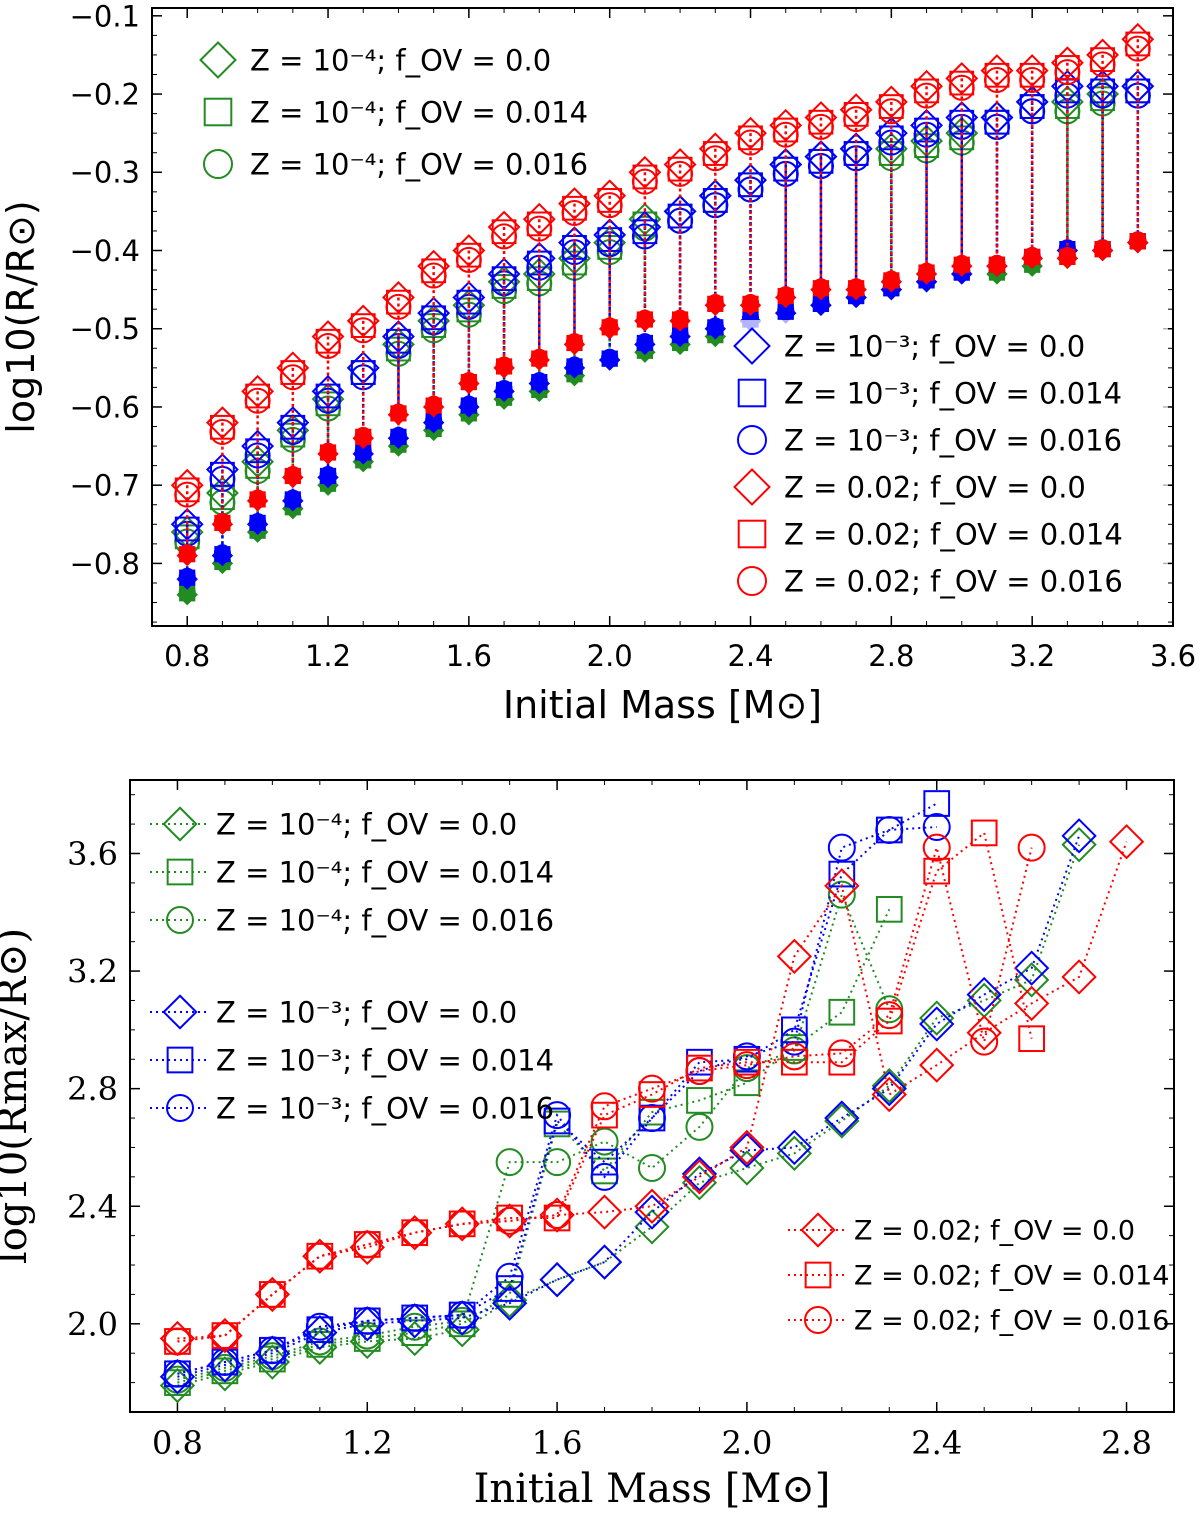 This screenshot has width=1200, height=1521. Describe the element at coordinates (953, 534) in the screenshot. I see `legend-right-item-label: Z = 0.02; f_OV = 0.014` at that location.